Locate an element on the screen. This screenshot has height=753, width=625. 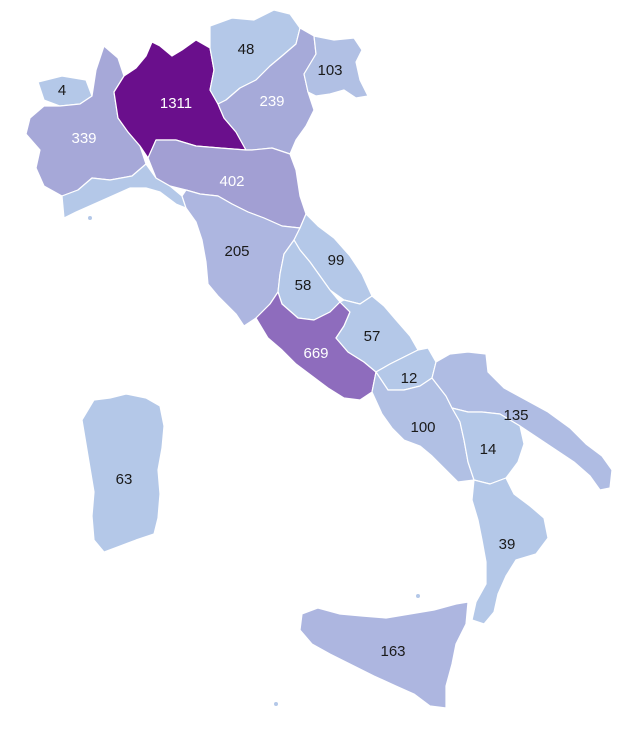
label-puglia: 135 is located at coordinates (515, 415).